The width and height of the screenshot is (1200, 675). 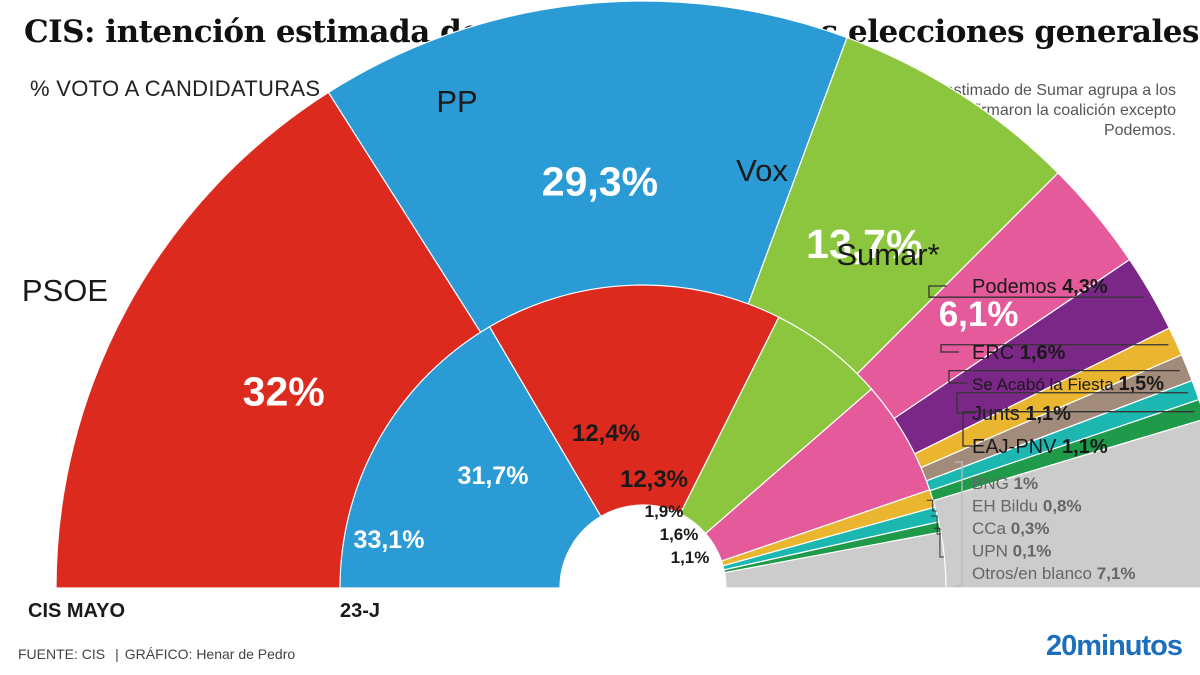 What do you see at coordinates (204, 611) in the screenshot?
I see `ring-names: CIS MAYO 23-J` at bounding box center [204, 611].